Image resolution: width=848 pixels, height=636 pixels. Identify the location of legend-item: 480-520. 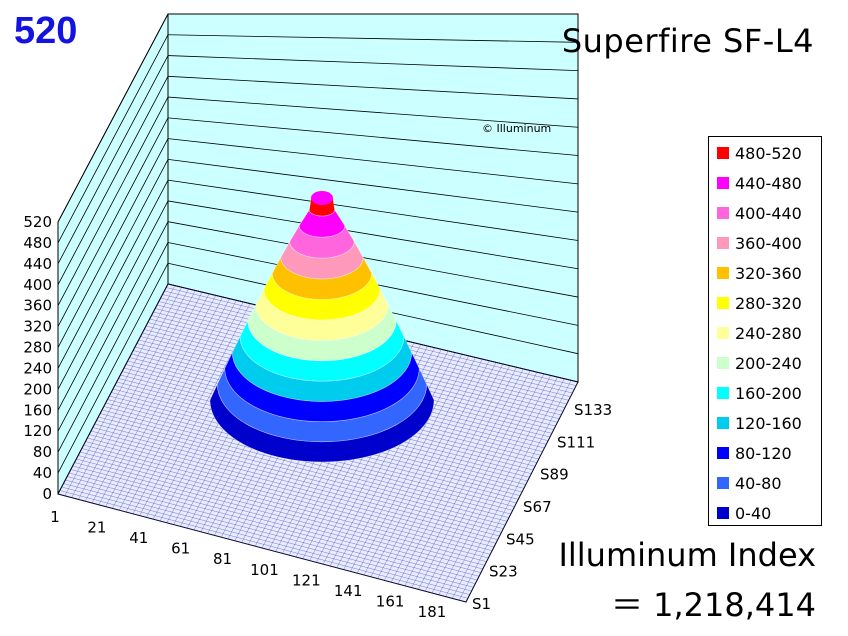
(759, 153).